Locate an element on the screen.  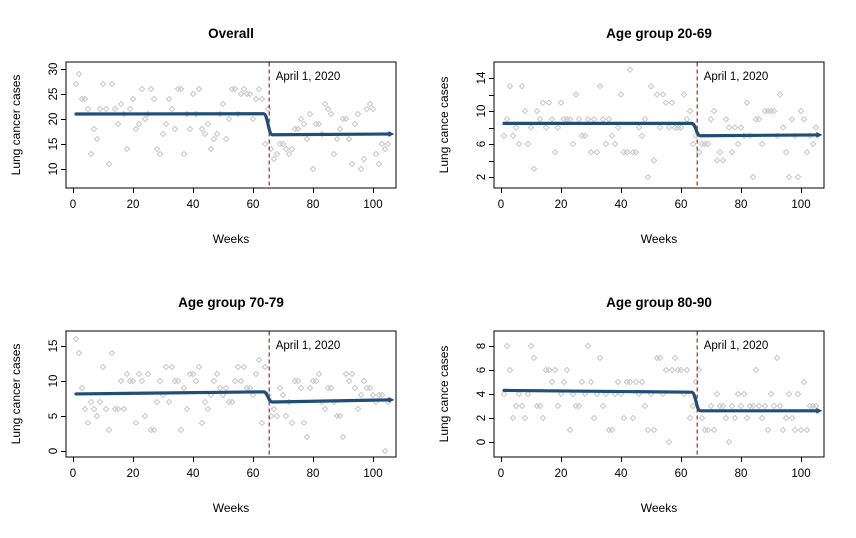
trend-line-arrowhead is located at coordinates (391, 134).